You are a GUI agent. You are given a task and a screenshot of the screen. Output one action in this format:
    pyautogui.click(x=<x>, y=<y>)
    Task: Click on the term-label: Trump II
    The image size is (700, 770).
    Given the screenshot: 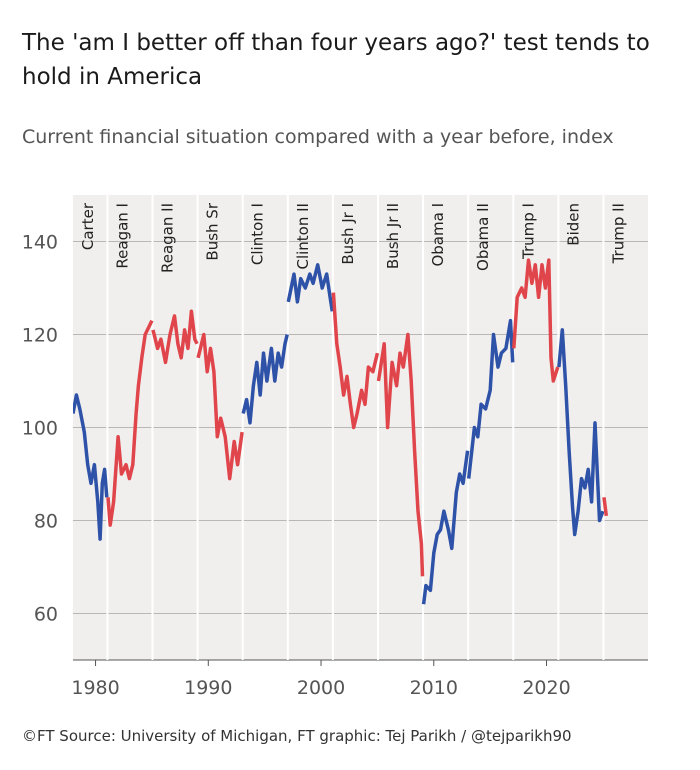 What is the action you would take?
    pyautogui.click(x=618, y=233)
    